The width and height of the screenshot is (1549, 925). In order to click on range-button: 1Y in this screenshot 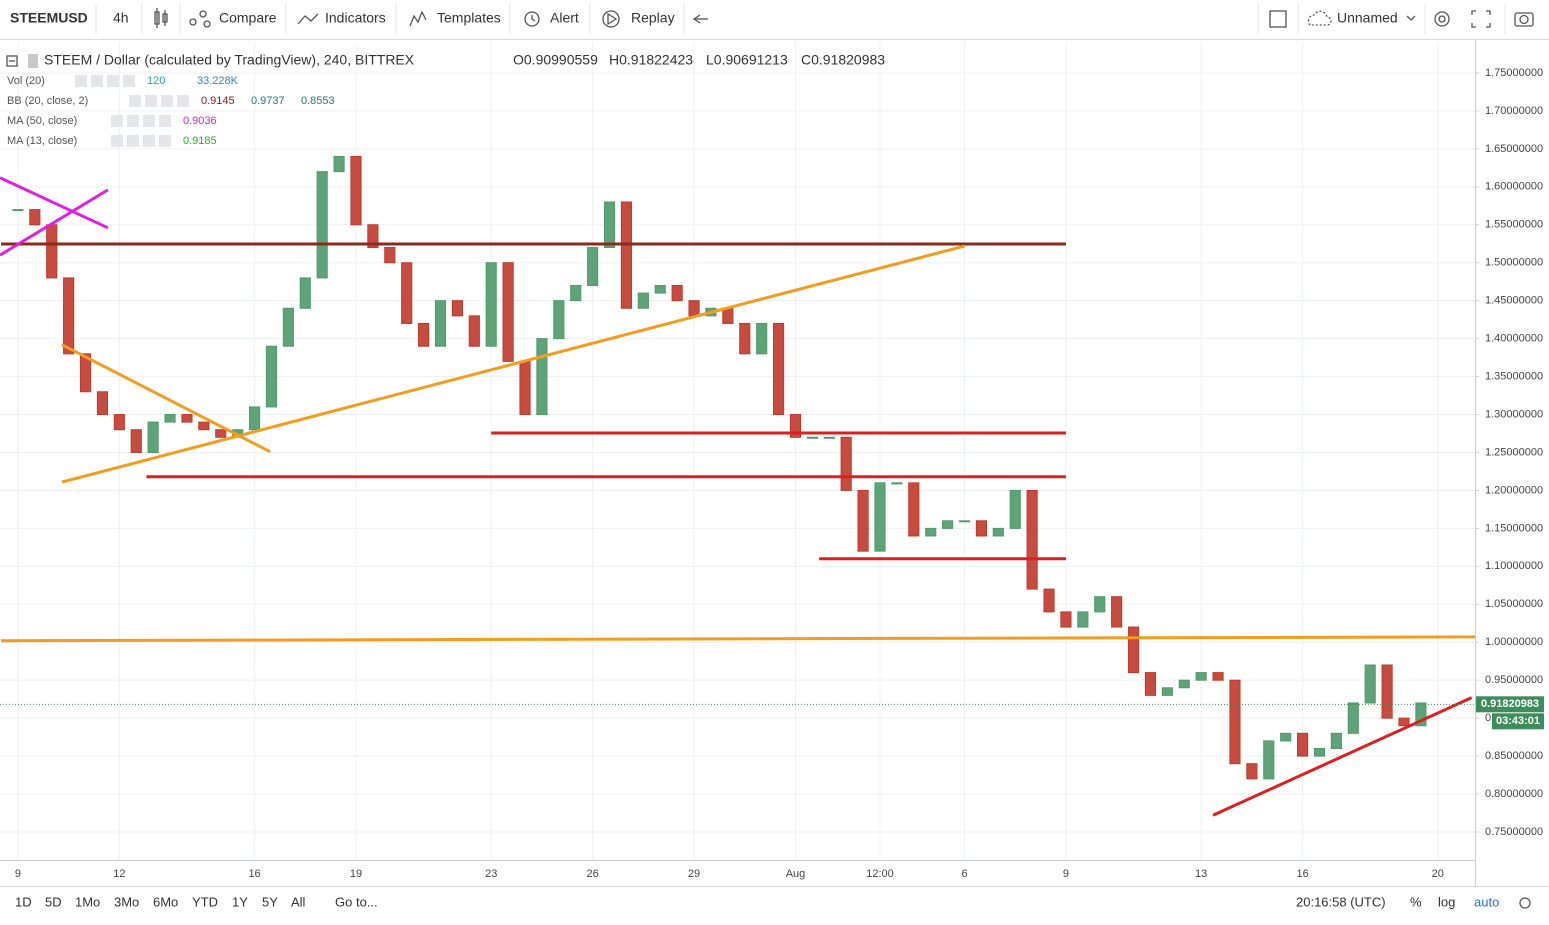, I will do `click(240, 901)`.